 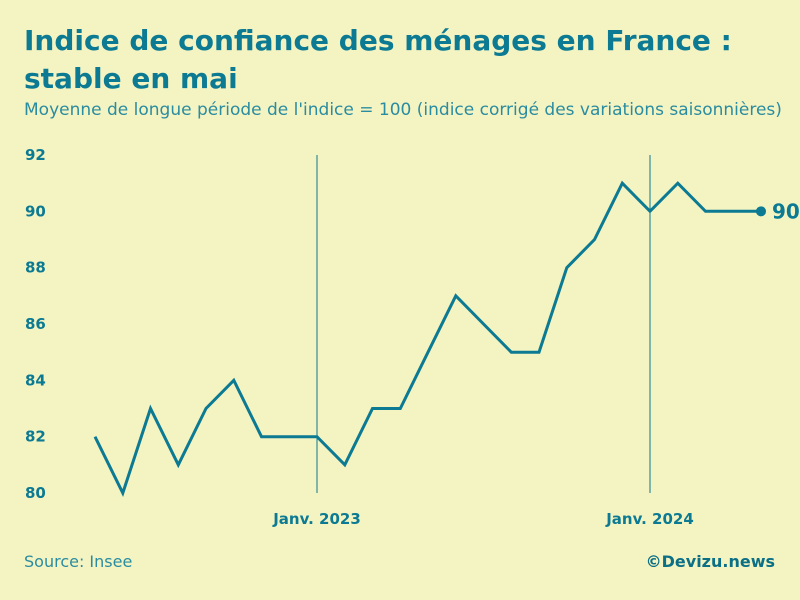 I want to click on y-tick-label: 90, so click(x=35, y=211).